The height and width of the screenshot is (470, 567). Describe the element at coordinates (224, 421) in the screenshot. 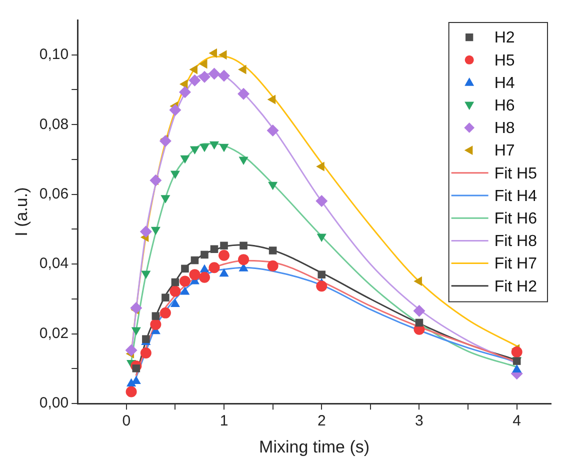

I see `x-tick-label: 1` at that location.